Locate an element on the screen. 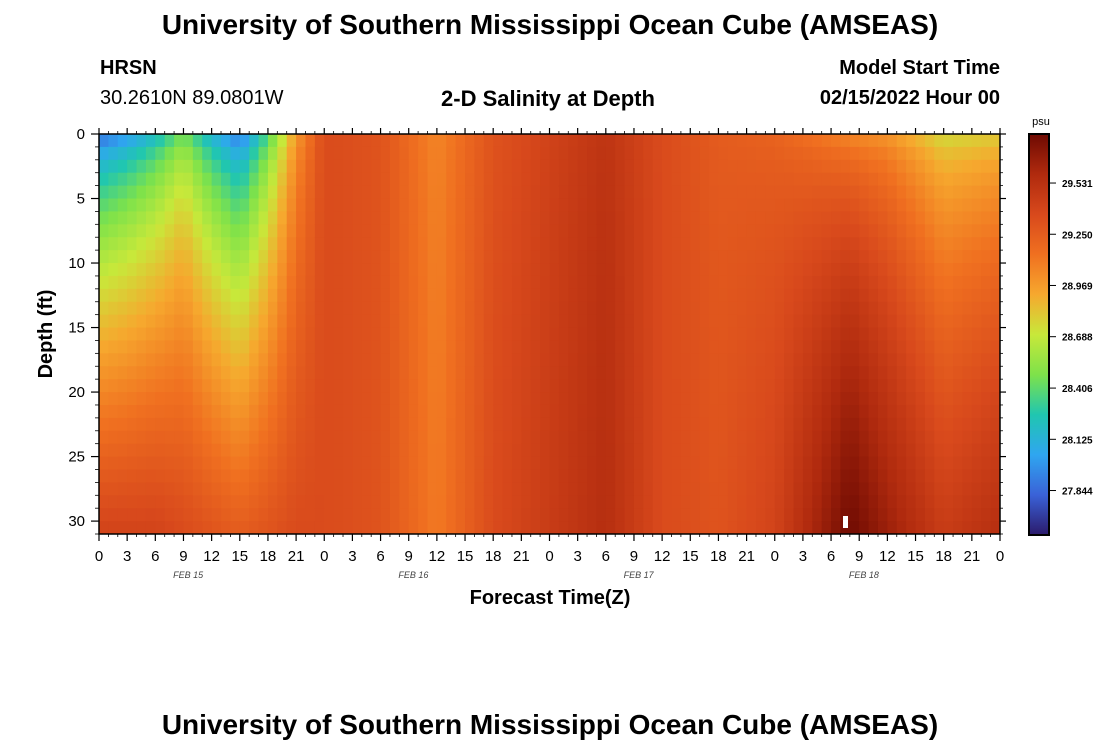 The height and width of the screenshot is (750, 1100). x-tick-label: 12 is located at coordinates (662, 556).